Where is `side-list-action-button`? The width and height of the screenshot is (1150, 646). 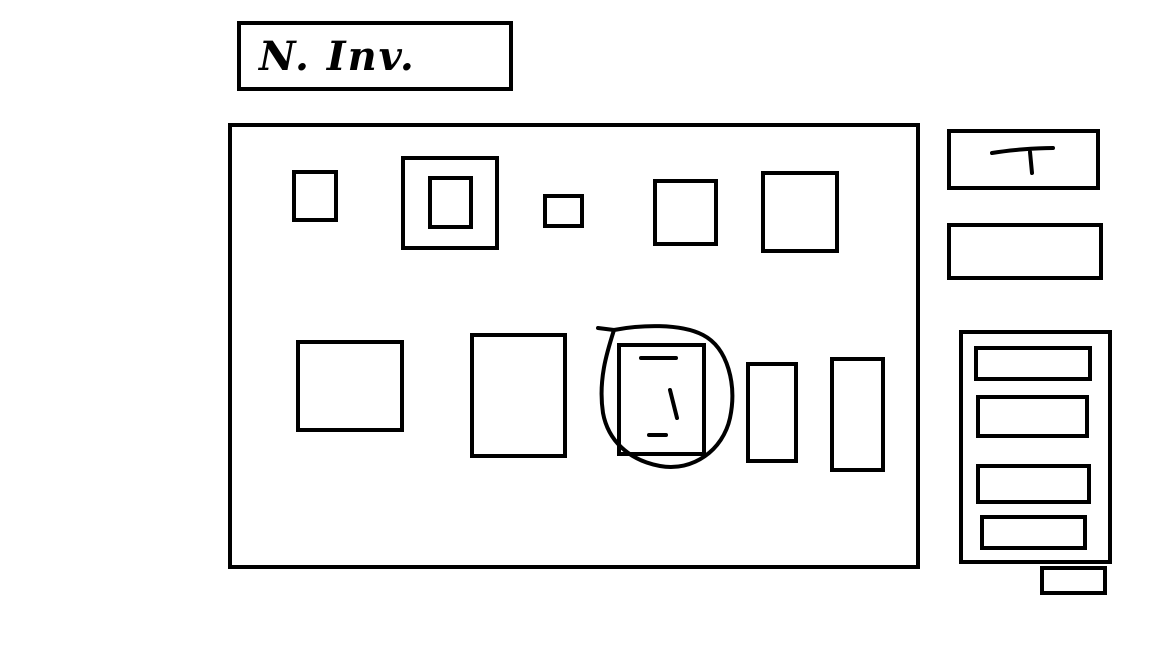 side-list-action-button is located at coordinates (1073, 580).